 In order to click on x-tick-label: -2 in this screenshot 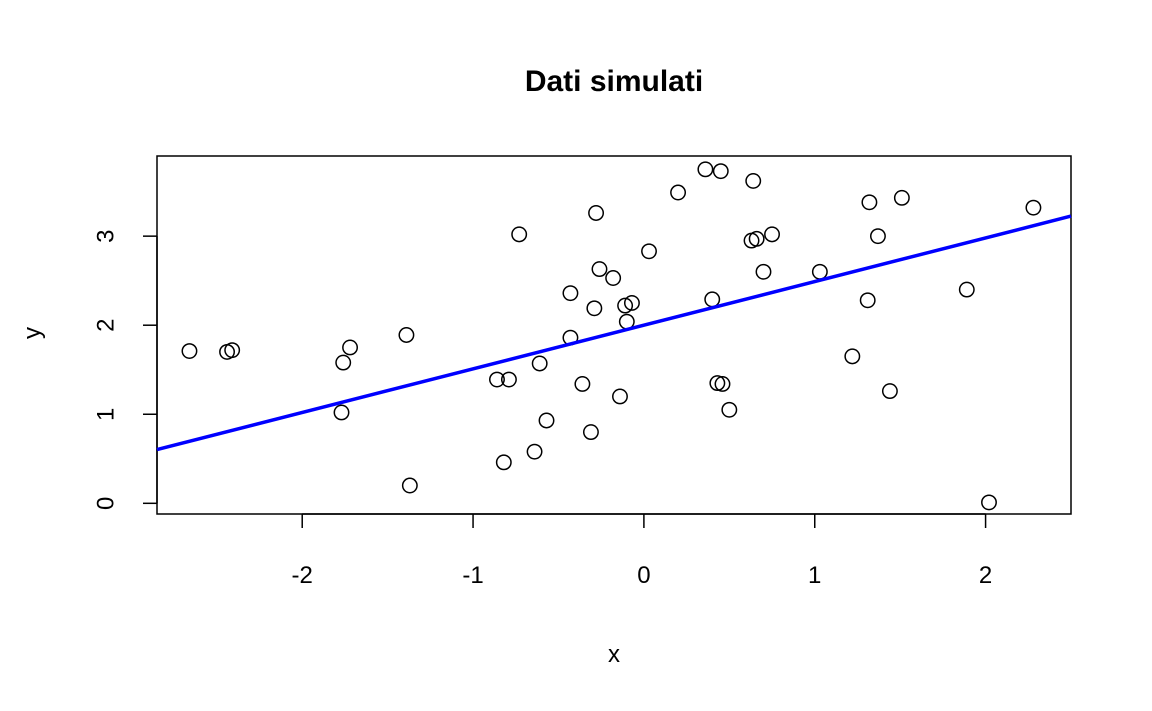, I will do `click(302, 575)`.